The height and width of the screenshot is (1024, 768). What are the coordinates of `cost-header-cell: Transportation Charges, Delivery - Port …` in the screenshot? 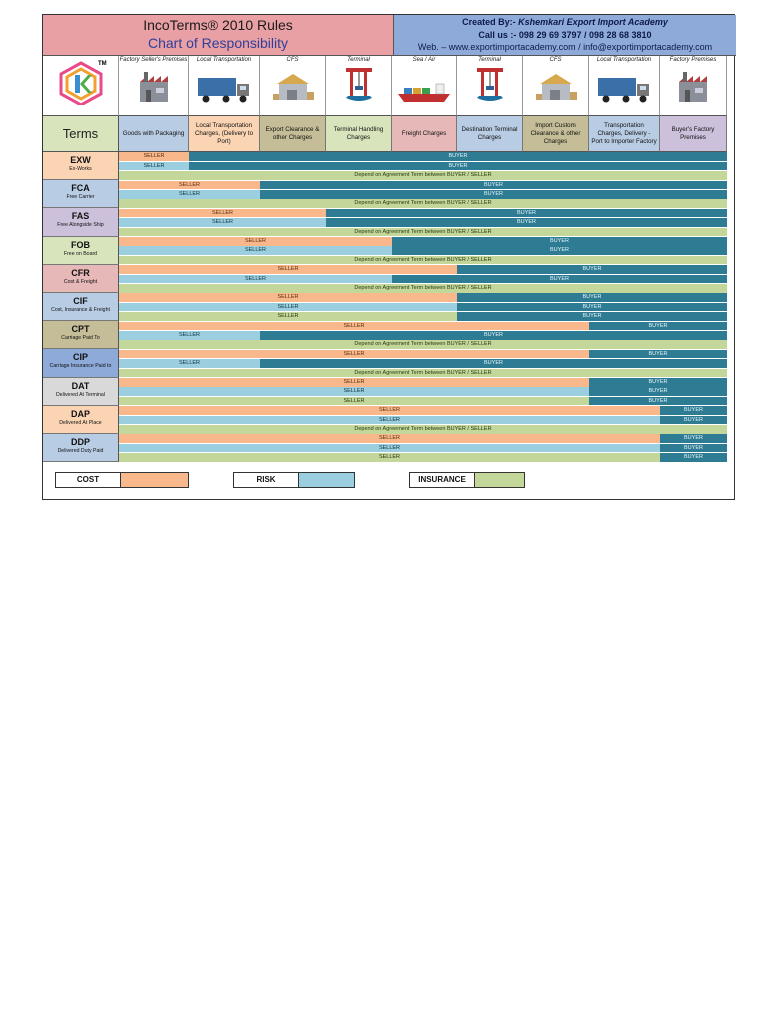 It's located at (624, 134).